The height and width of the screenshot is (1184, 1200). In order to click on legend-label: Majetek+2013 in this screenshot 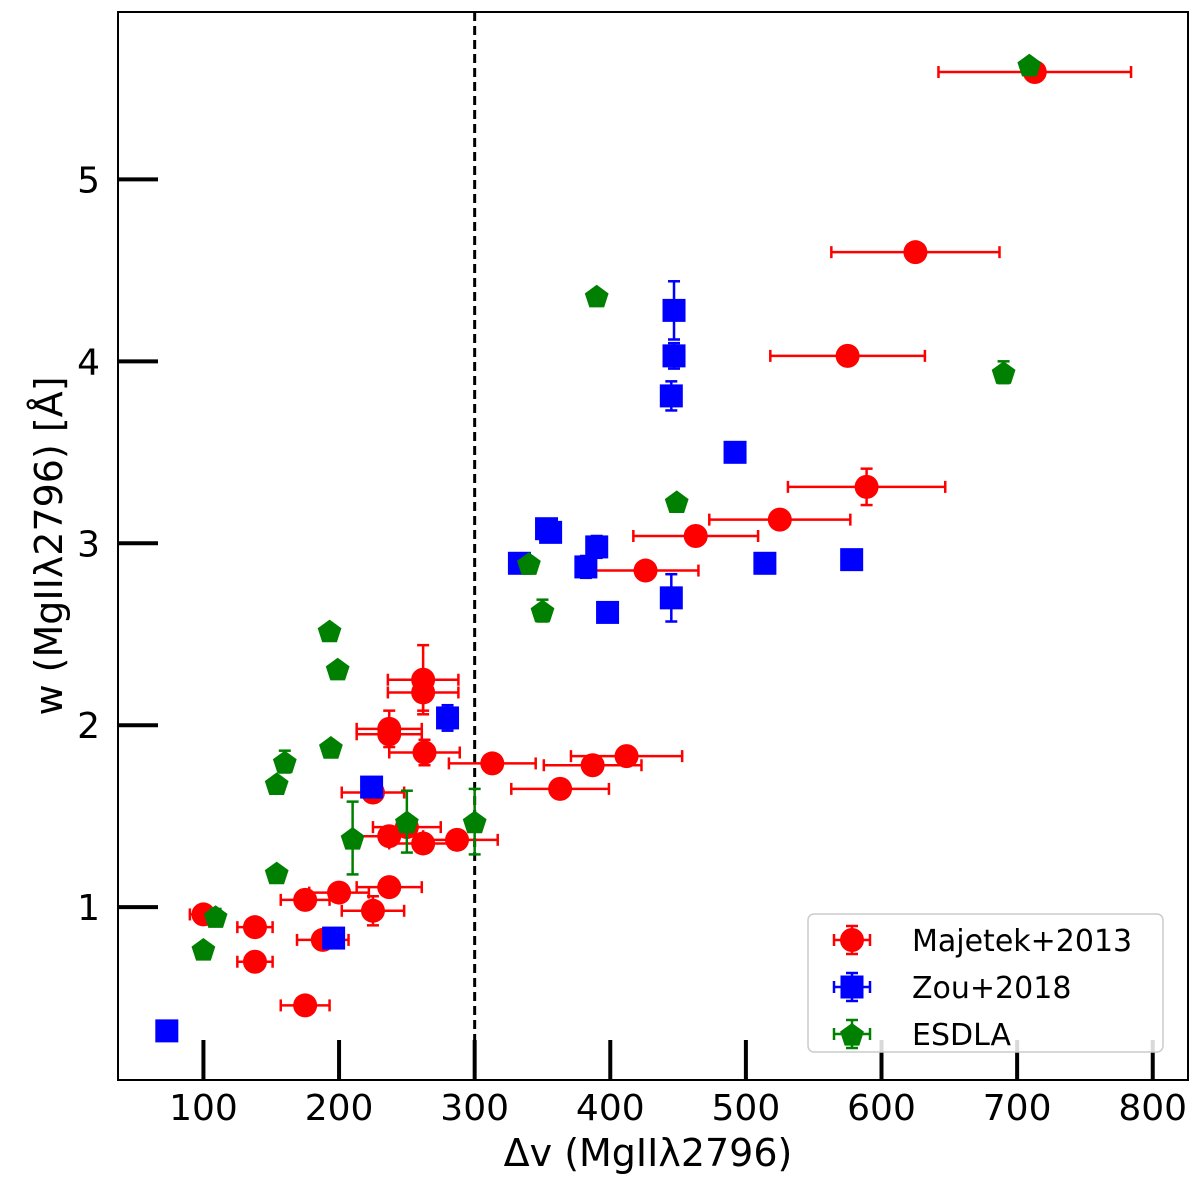, I will do `click(1022, 941)`.